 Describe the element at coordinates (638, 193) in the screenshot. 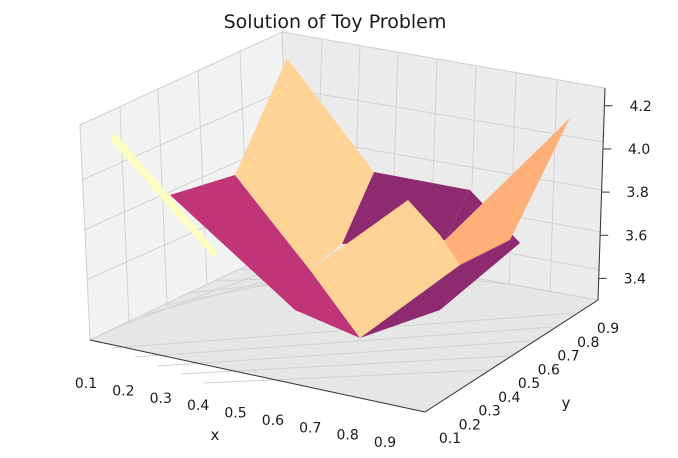

I see `z-tick-label: 3.8` at that location.